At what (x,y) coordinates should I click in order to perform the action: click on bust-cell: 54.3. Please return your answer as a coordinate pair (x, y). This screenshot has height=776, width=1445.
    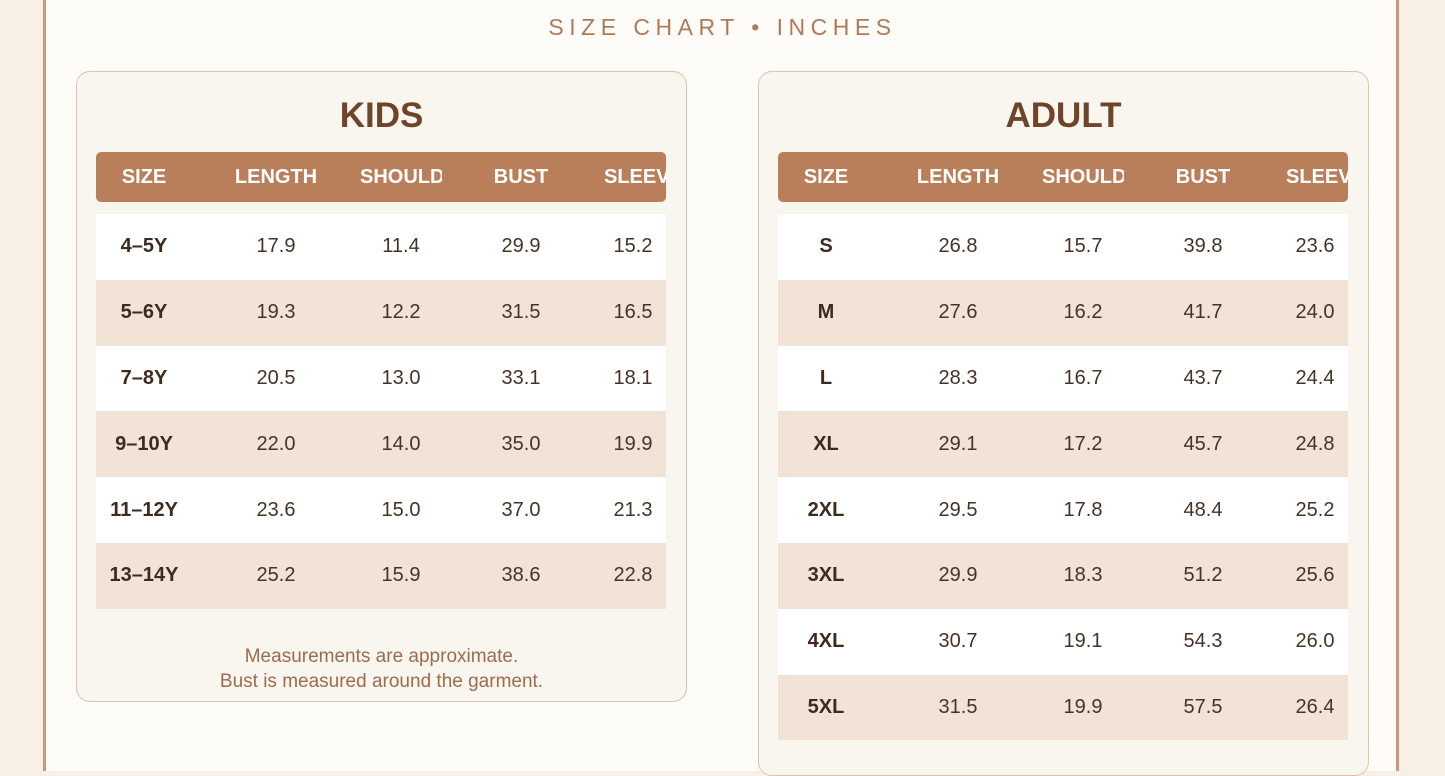
    Looking at the image, I should click on (1203, 641).